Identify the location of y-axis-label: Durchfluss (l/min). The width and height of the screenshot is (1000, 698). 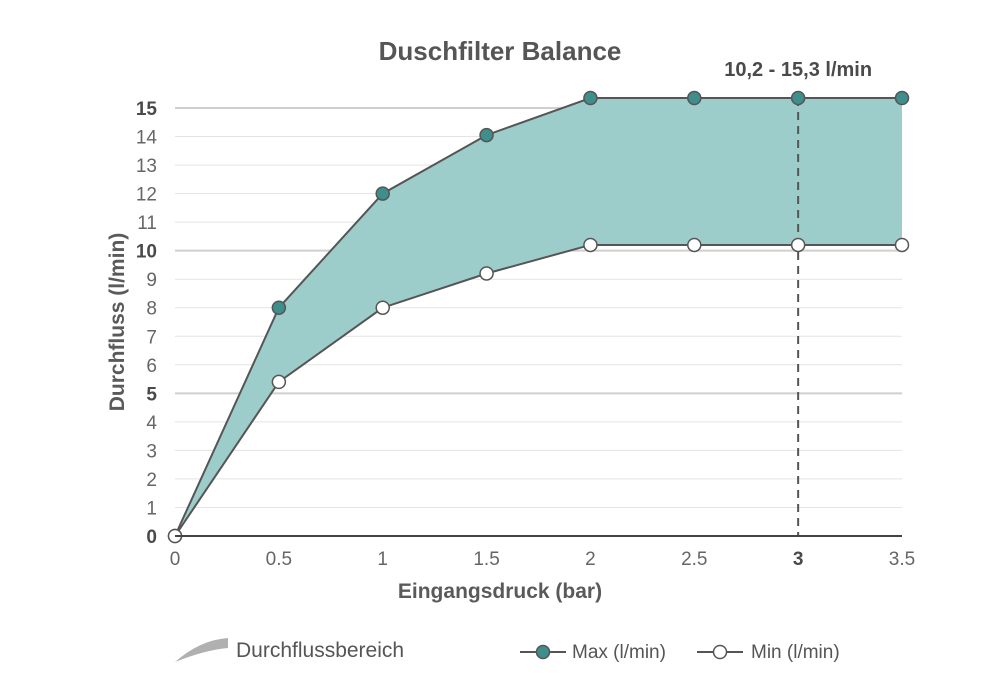
(117, 322).